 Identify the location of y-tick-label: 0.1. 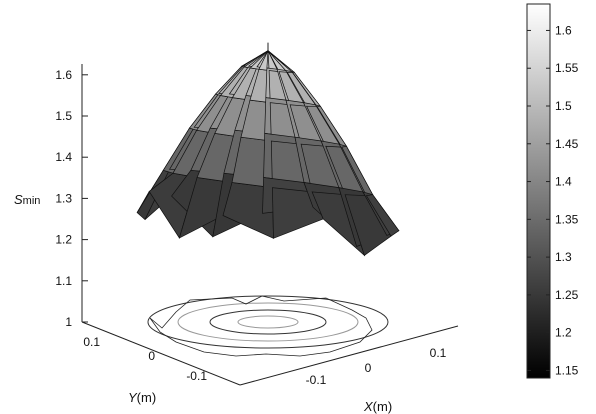
(91, 342).